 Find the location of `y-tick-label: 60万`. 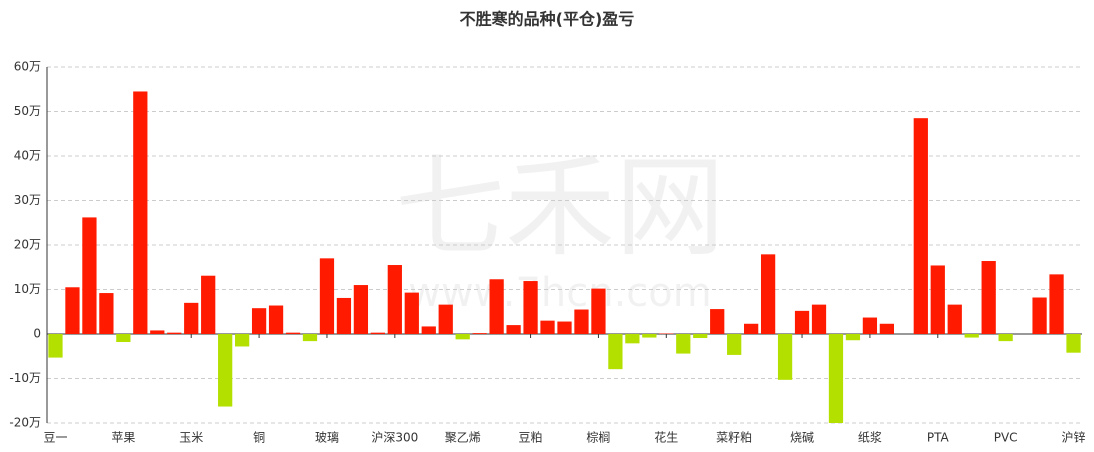

y-tick-label: 60万 is located at coordinates (27, 67).